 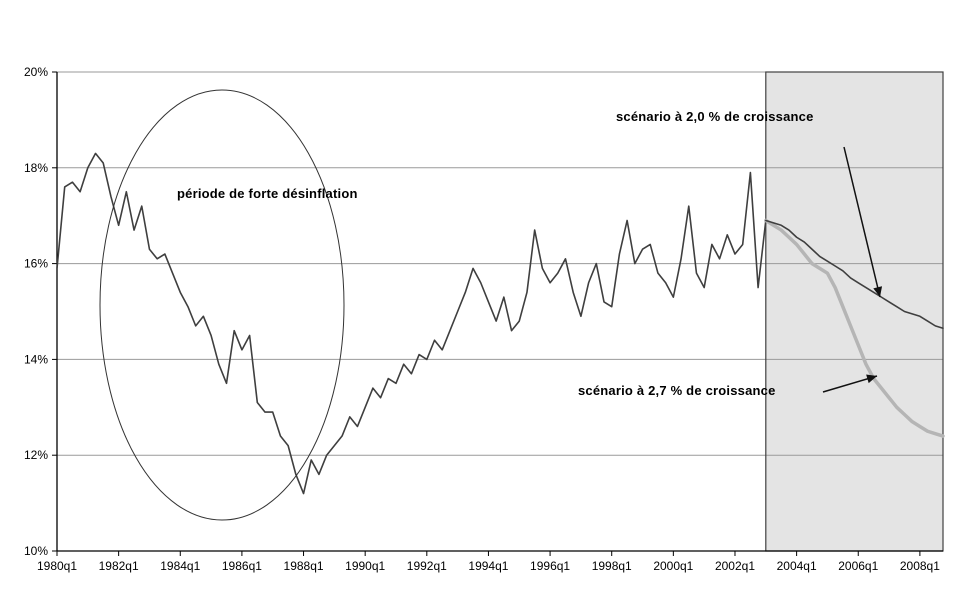 What do you see at coordinates (36, 168) in the screenshot?
I see `y-tick-label: 18%` at bounding box center [36, 168].